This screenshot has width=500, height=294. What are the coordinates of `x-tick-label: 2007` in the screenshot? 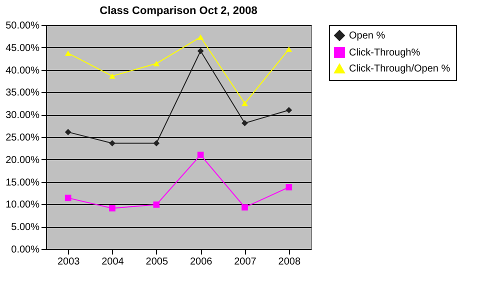 It's located at (245, 262).